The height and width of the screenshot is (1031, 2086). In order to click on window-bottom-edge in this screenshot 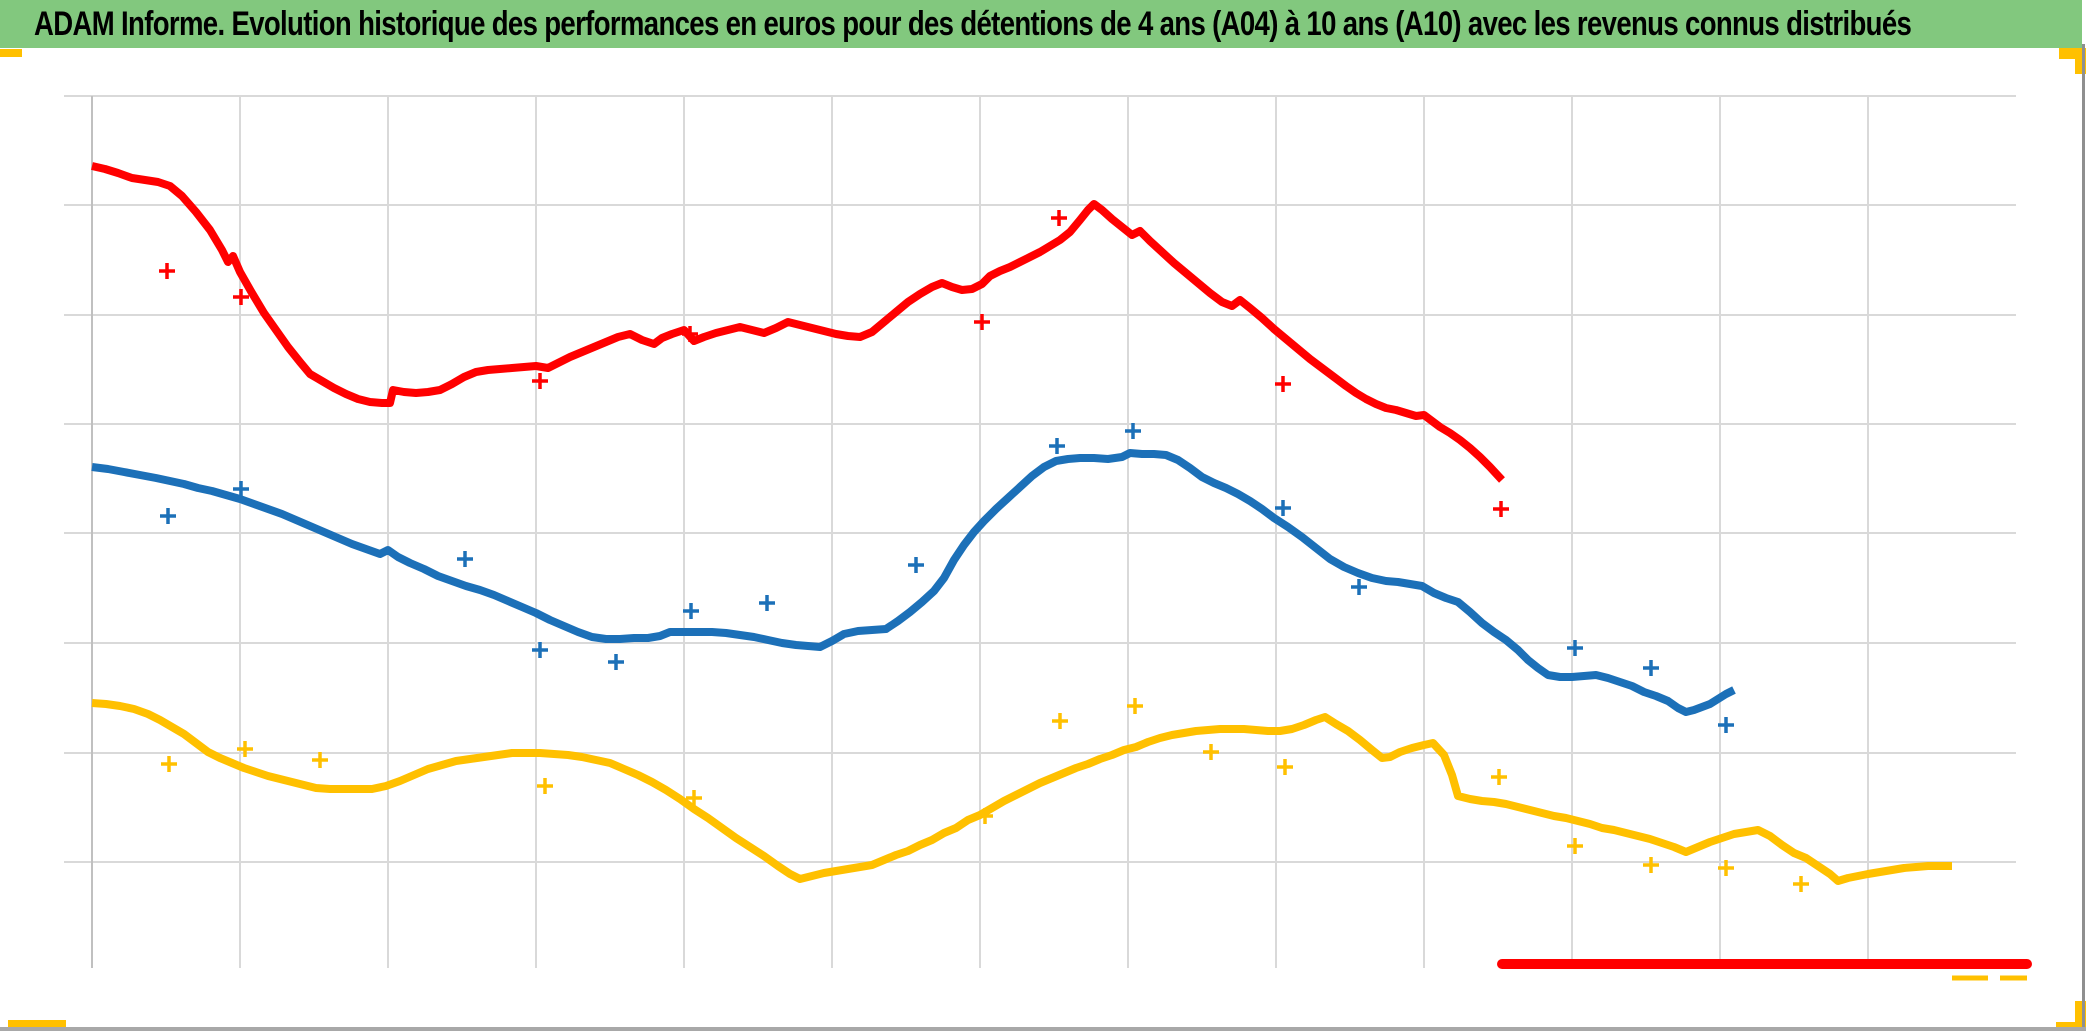, I will do `click(1043, 1029)`.